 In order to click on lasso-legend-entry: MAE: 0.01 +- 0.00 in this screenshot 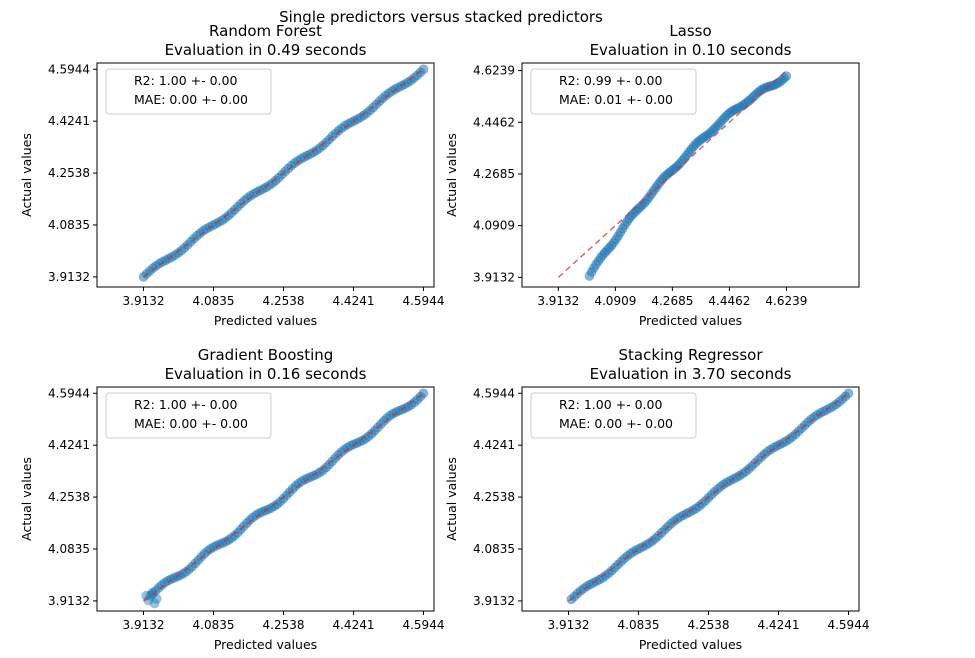, I will do `click(616, 99)`.